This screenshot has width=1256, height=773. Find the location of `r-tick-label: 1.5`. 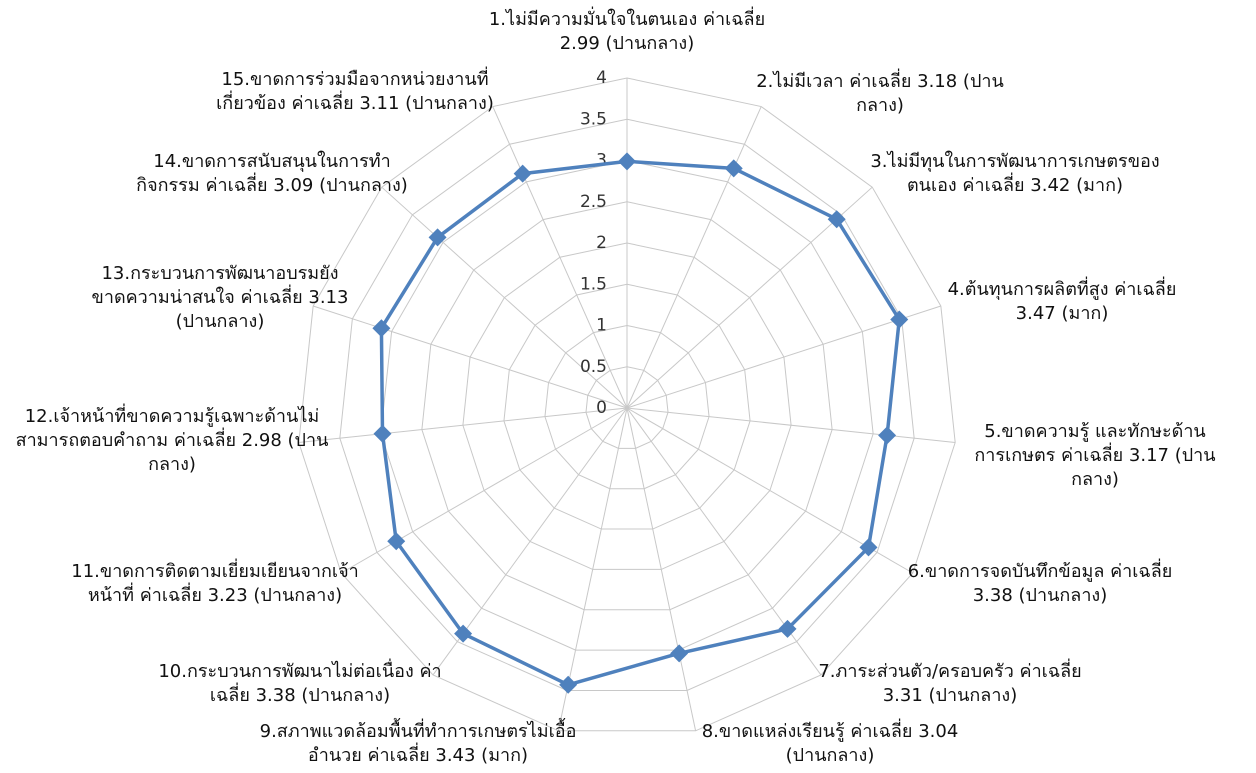

r-tick-label: 1.5 is located at coordinates (593, 284).